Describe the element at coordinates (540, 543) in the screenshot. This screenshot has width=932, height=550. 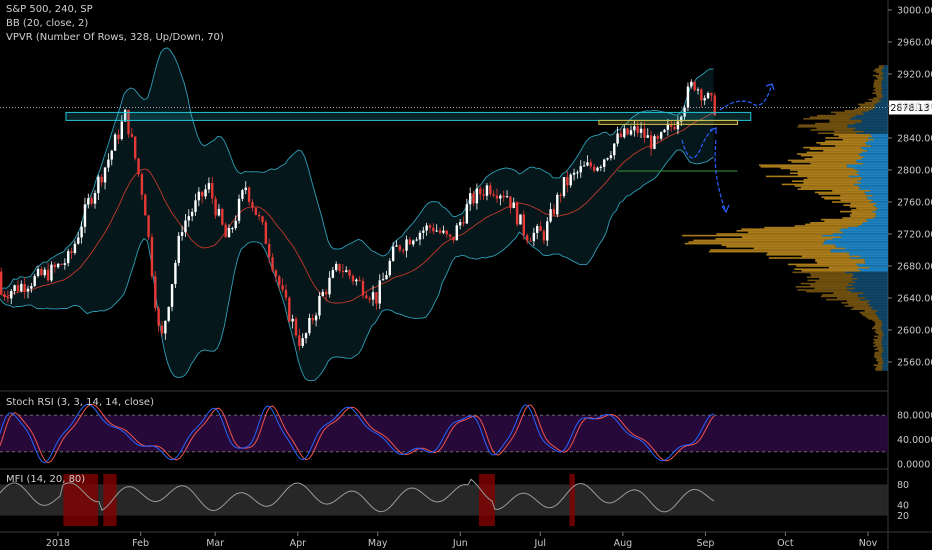
I see `time-axis-label: Jul` at that location.